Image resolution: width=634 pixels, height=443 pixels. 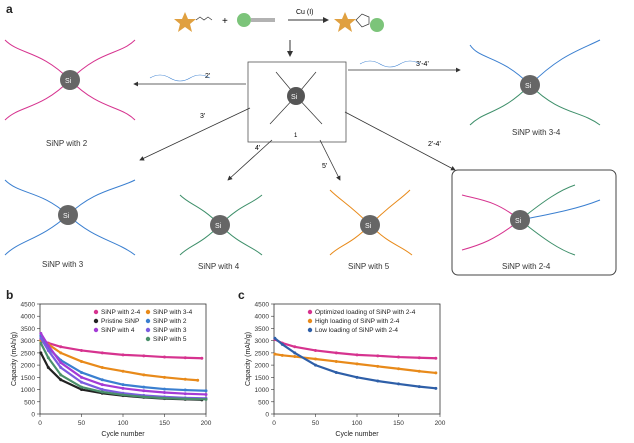 I want to click on product-label-2: SiNP with 2, so click(x=67, y=143).